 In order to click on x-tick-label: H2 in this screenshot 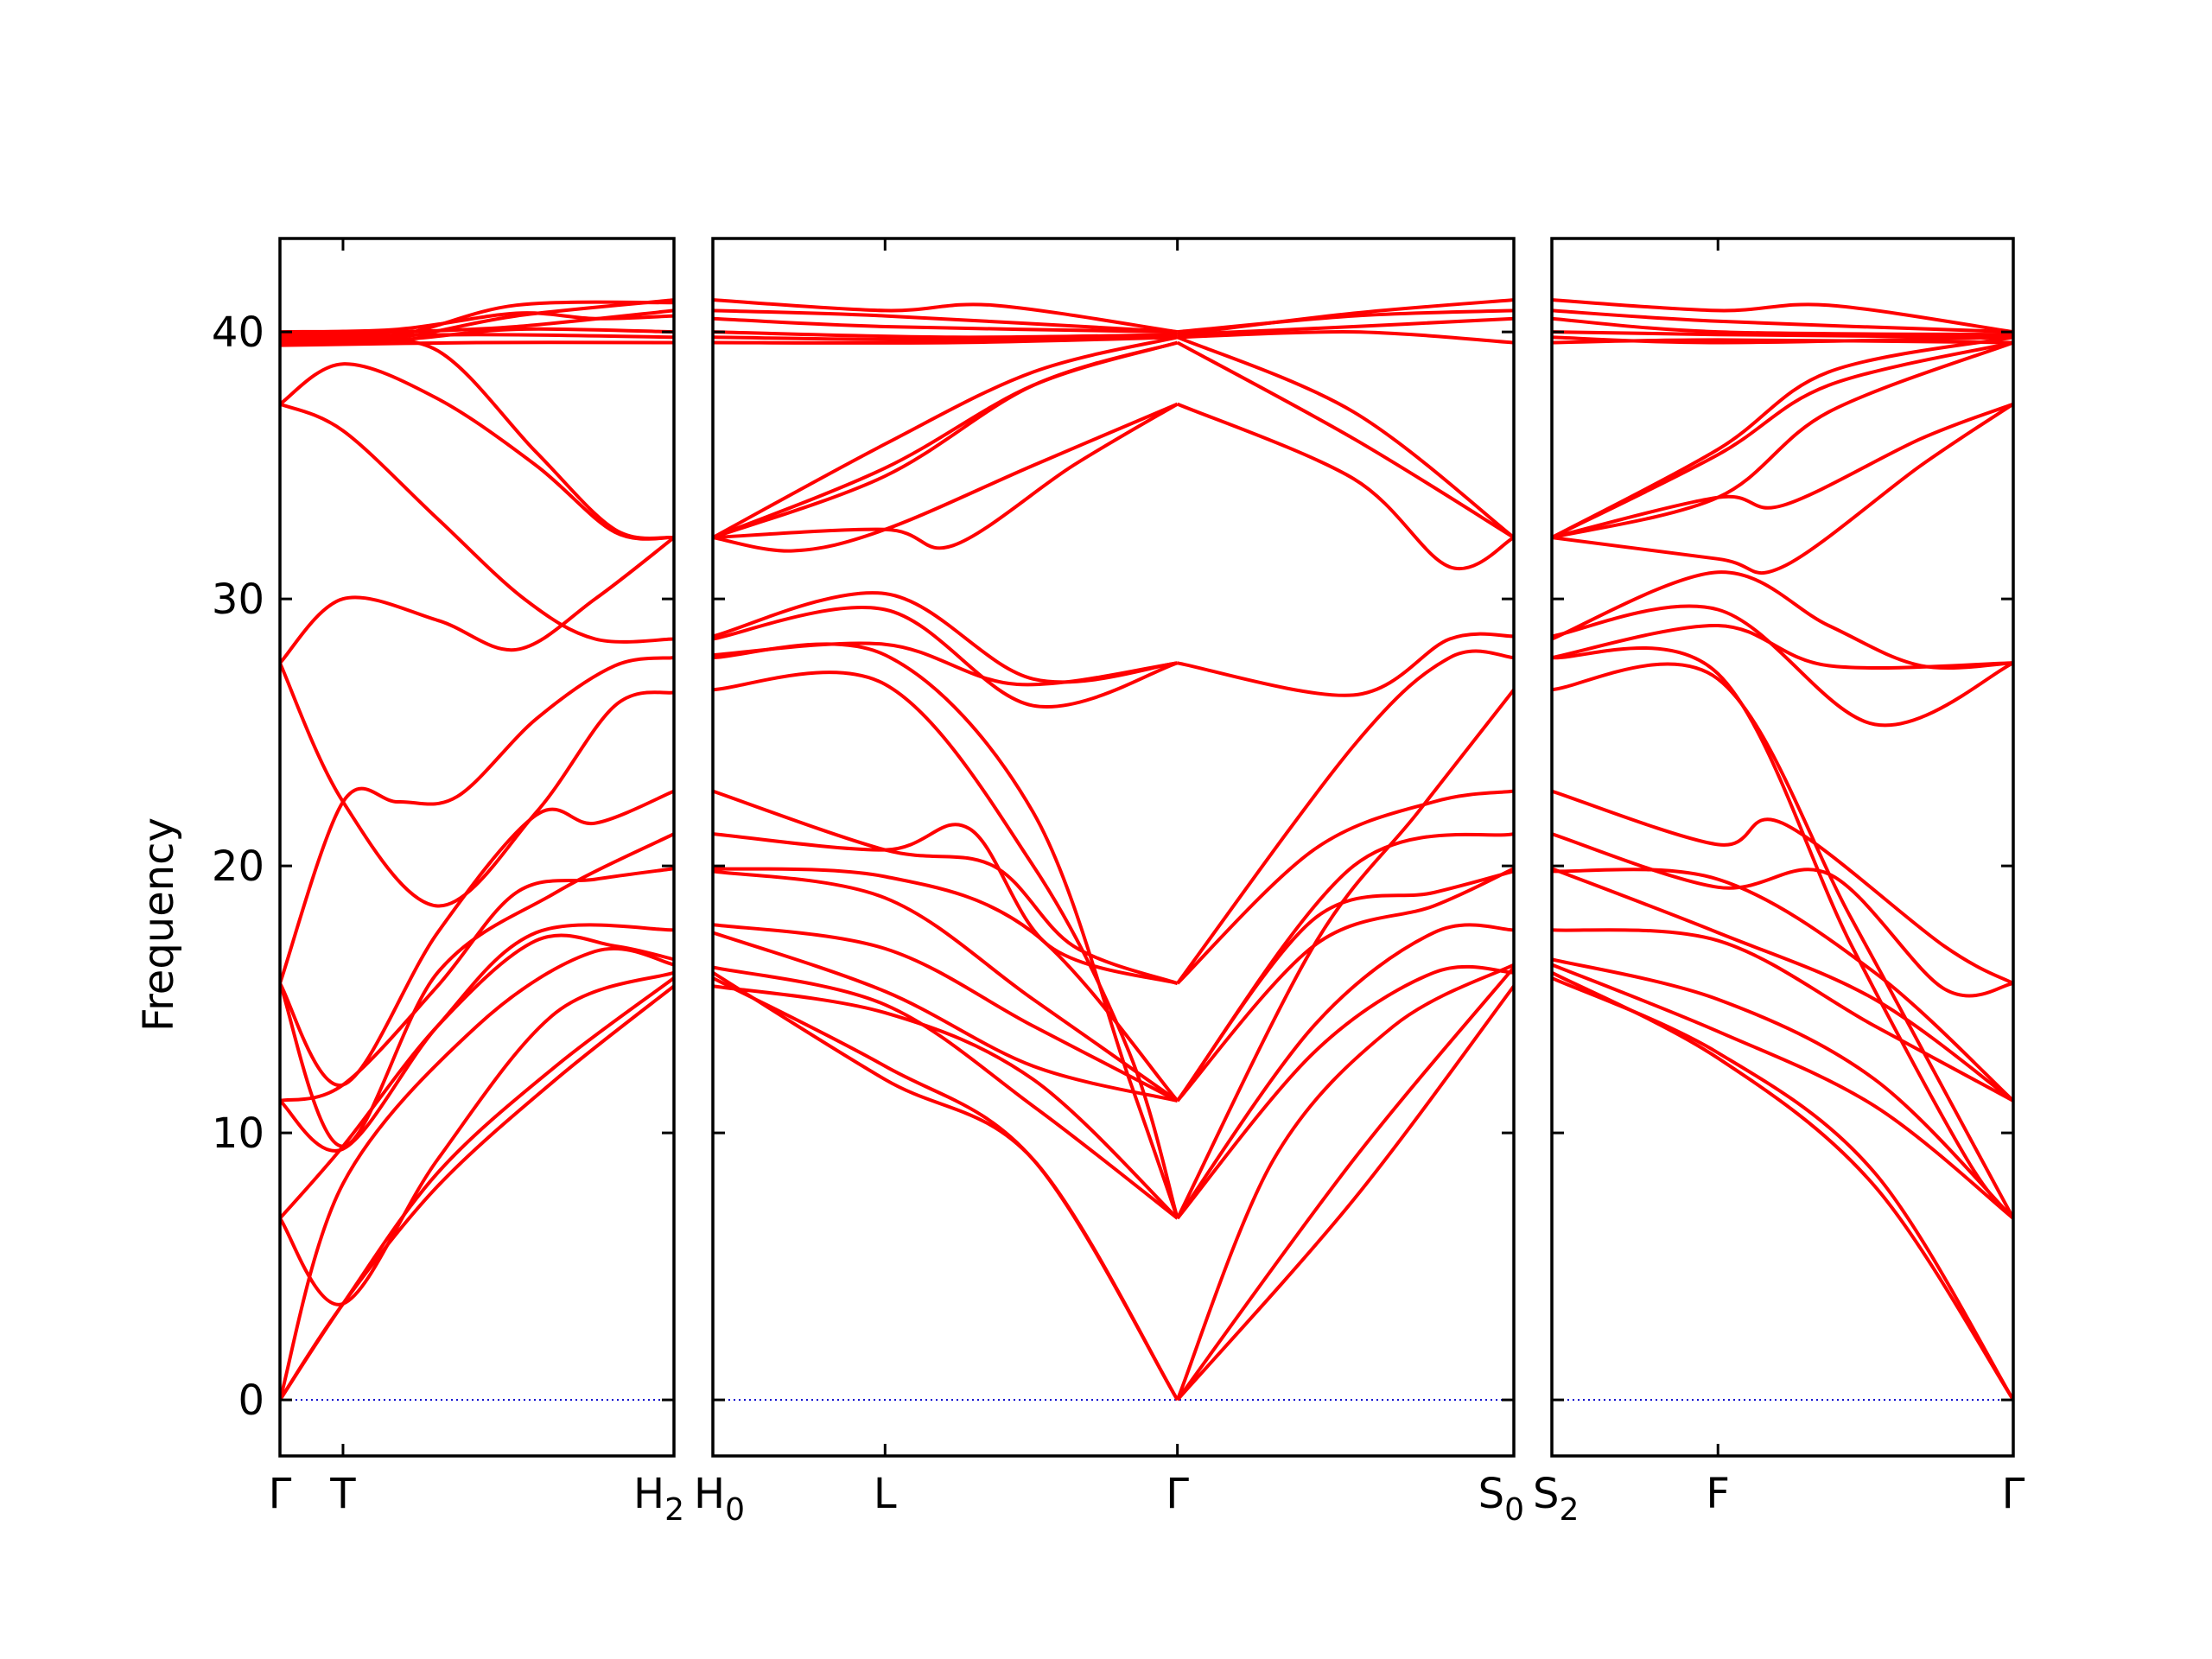, I will do `click(658, 1499)`.